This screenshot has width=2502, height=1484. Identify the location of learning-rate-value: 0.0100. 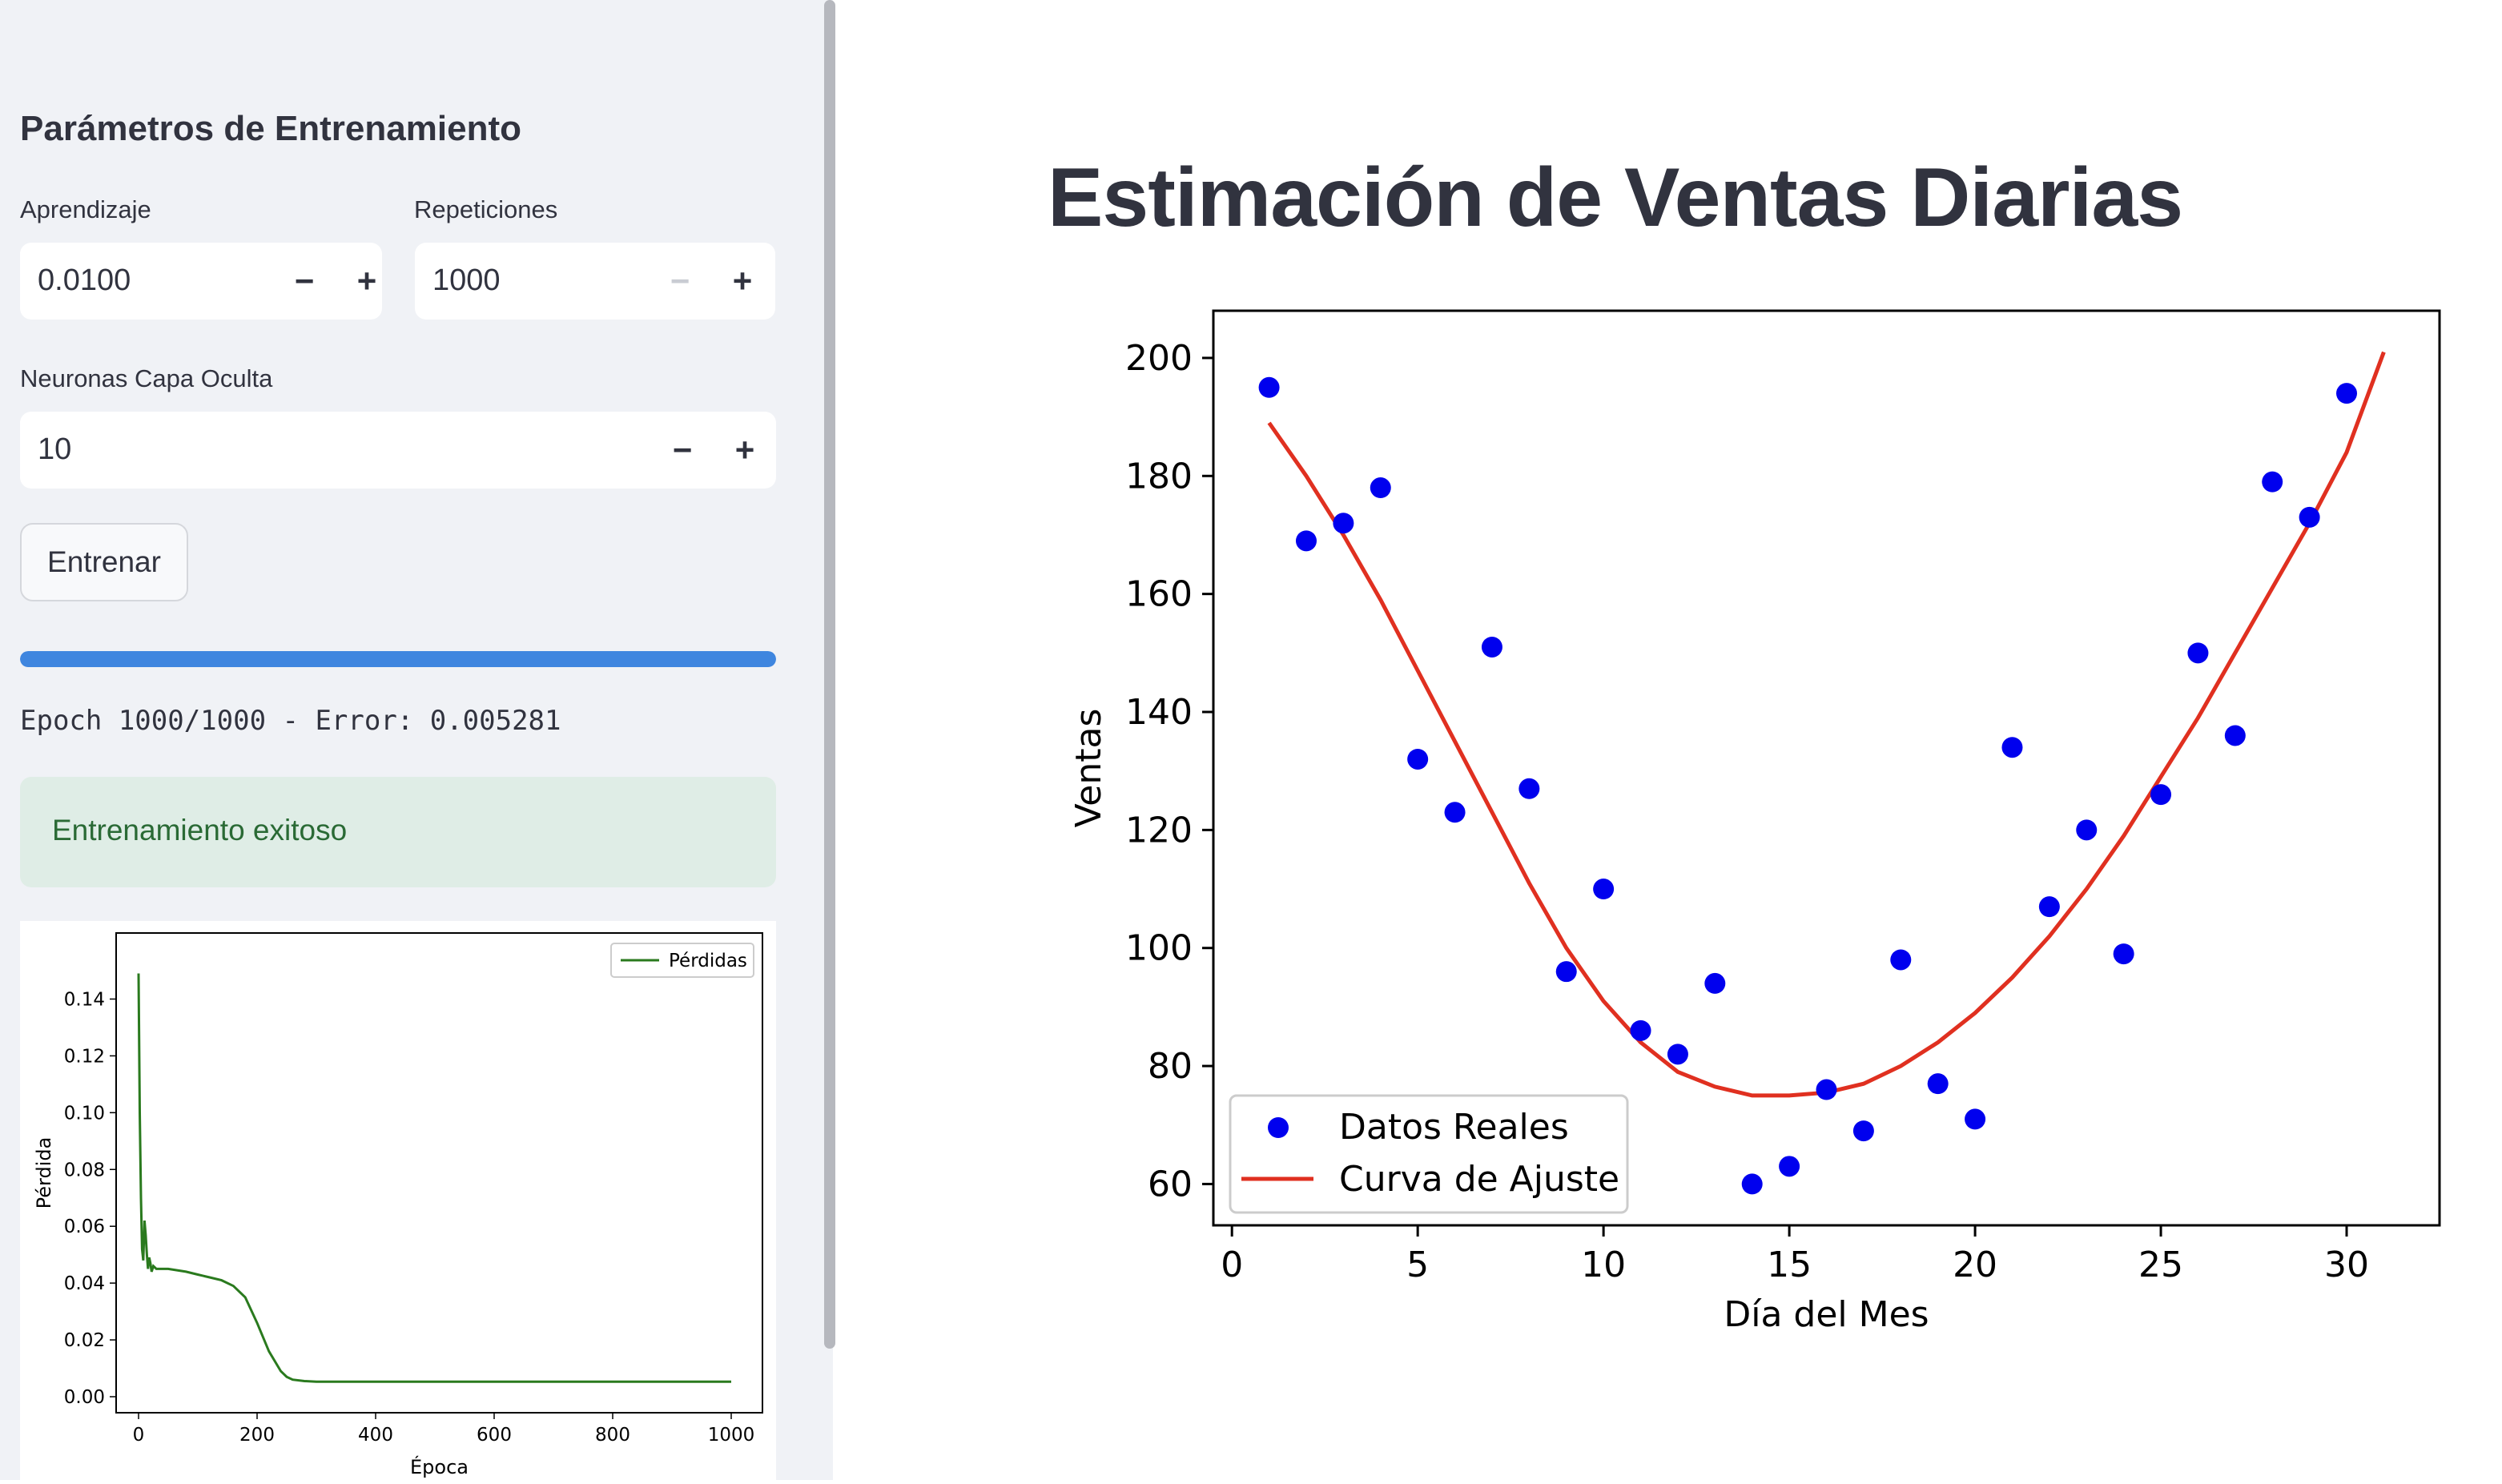
(84, 280).